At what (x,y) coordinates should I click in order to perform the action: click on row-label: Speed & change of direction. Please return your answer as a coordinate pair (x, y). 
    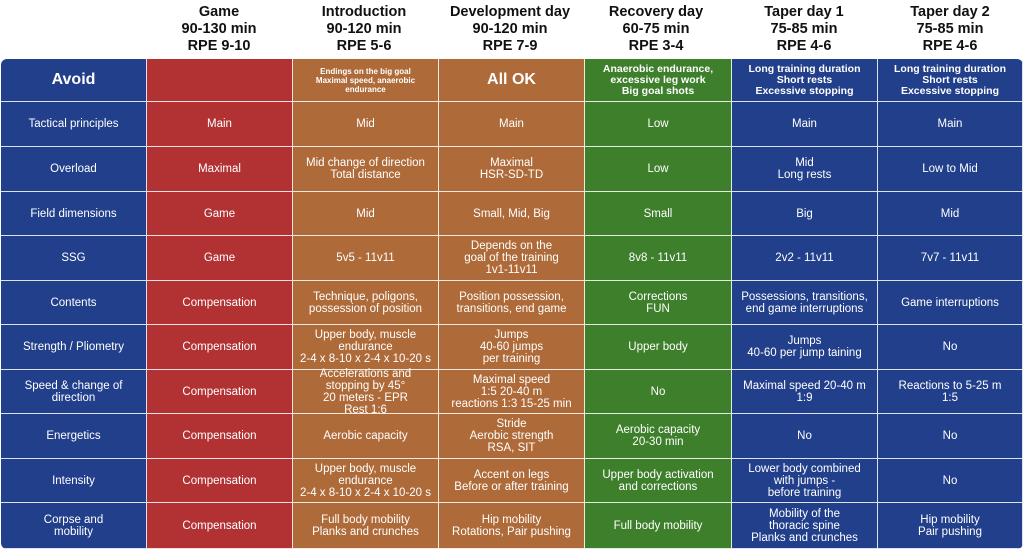
    Looking at the image, I should click on (74, 392).